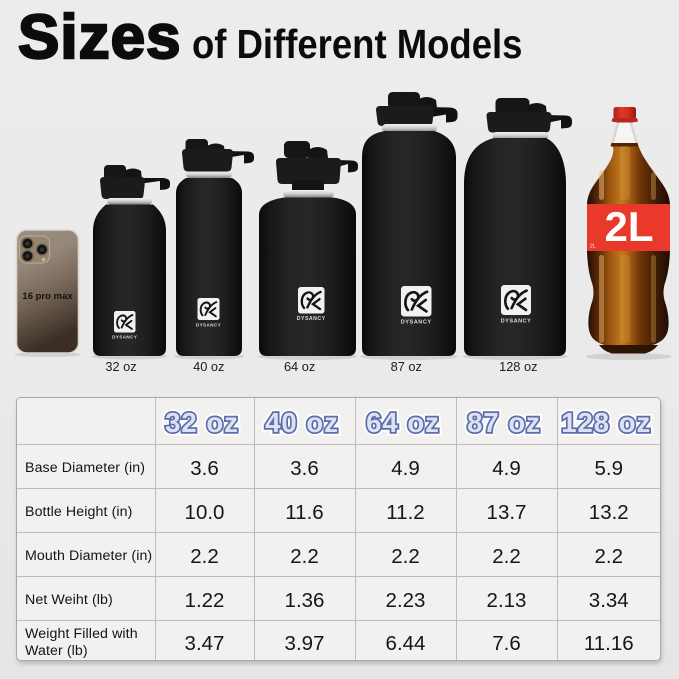 The image size is (679, 679). I want to click on svg-text: 16 pro max, so click(47, 296).